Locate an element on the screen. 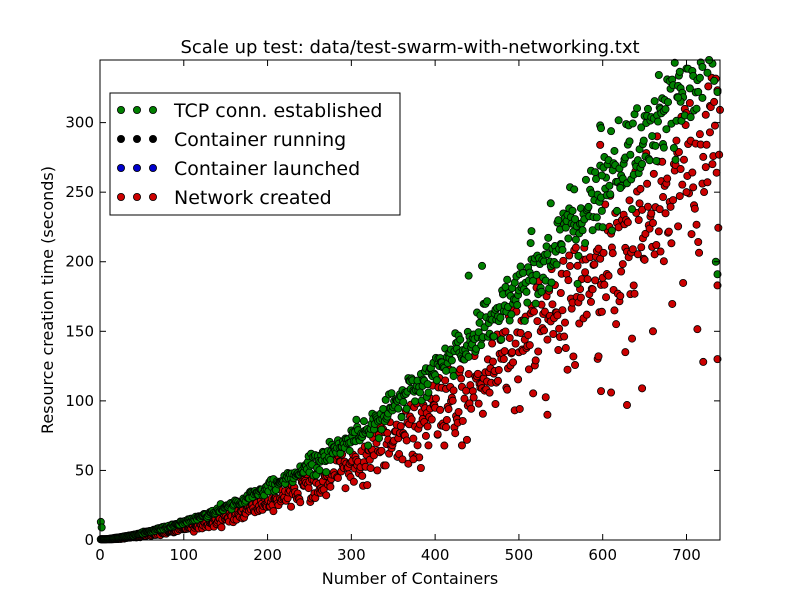 This screenshot has height=600, width=800. x-tick-label: 300 is located at coordinates (351, 555).